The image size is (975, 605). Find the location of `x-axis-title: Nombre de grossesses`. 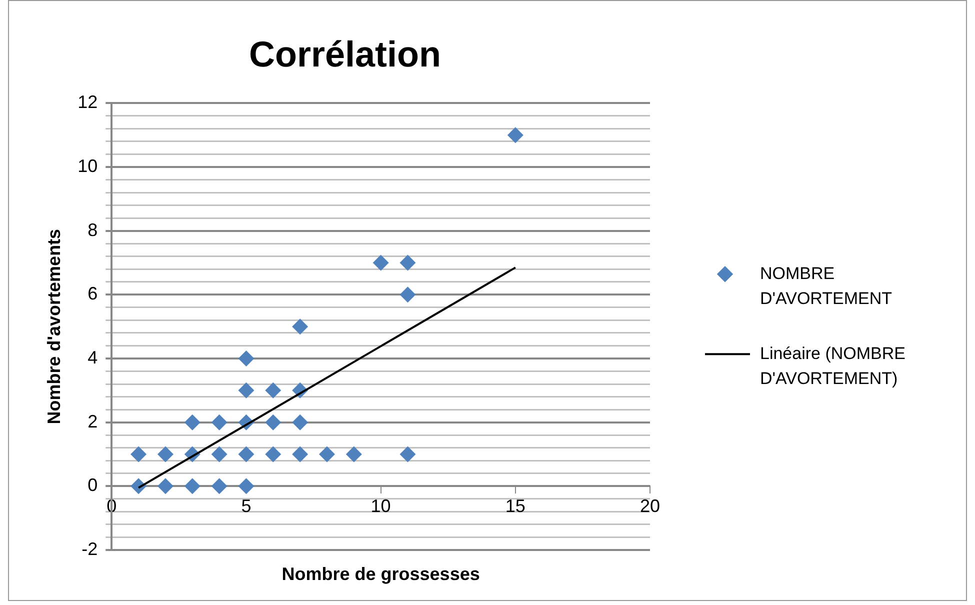

x-axis-title: Nombre de grossesses is located at coordinates (381, 574).